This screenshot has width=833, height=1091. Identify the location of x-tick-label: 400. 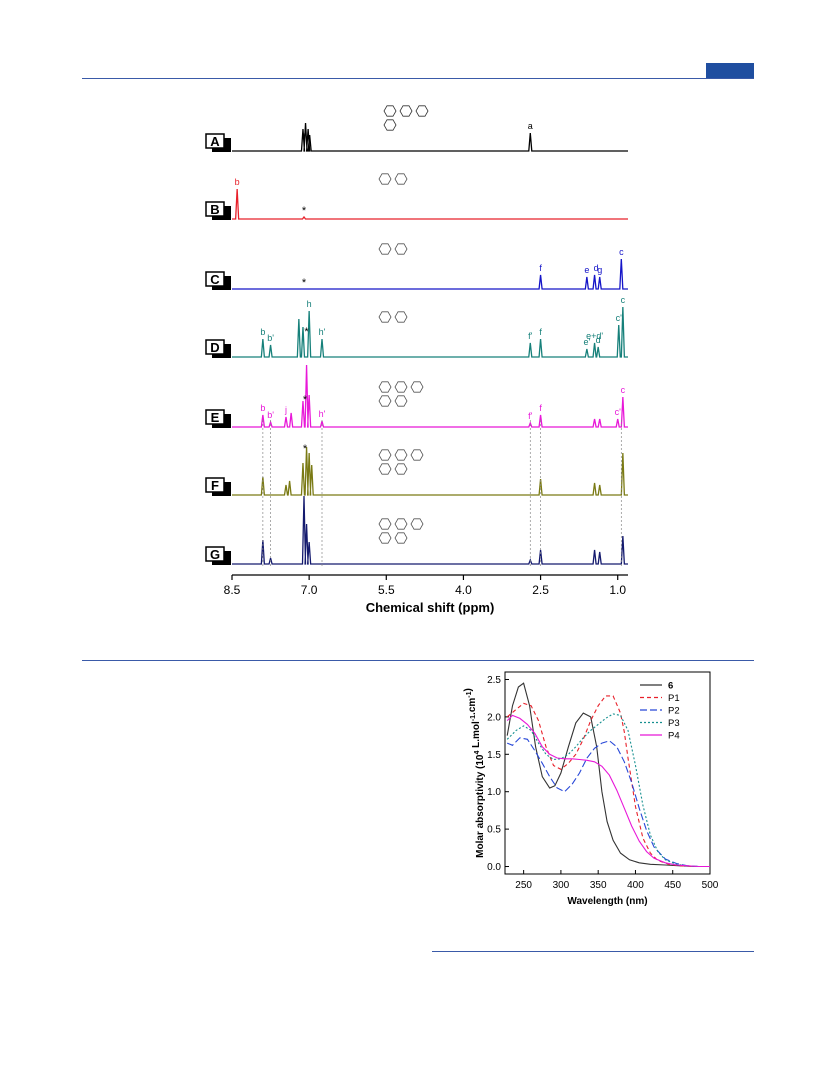
(635, 885).